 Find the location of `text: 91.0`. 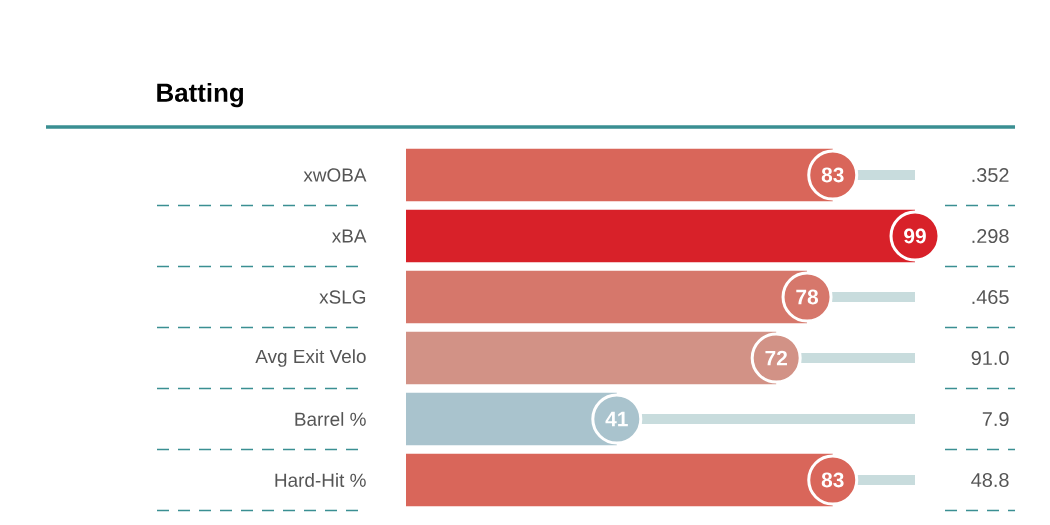

text: 91.0 is located at coordinates (990, 358).